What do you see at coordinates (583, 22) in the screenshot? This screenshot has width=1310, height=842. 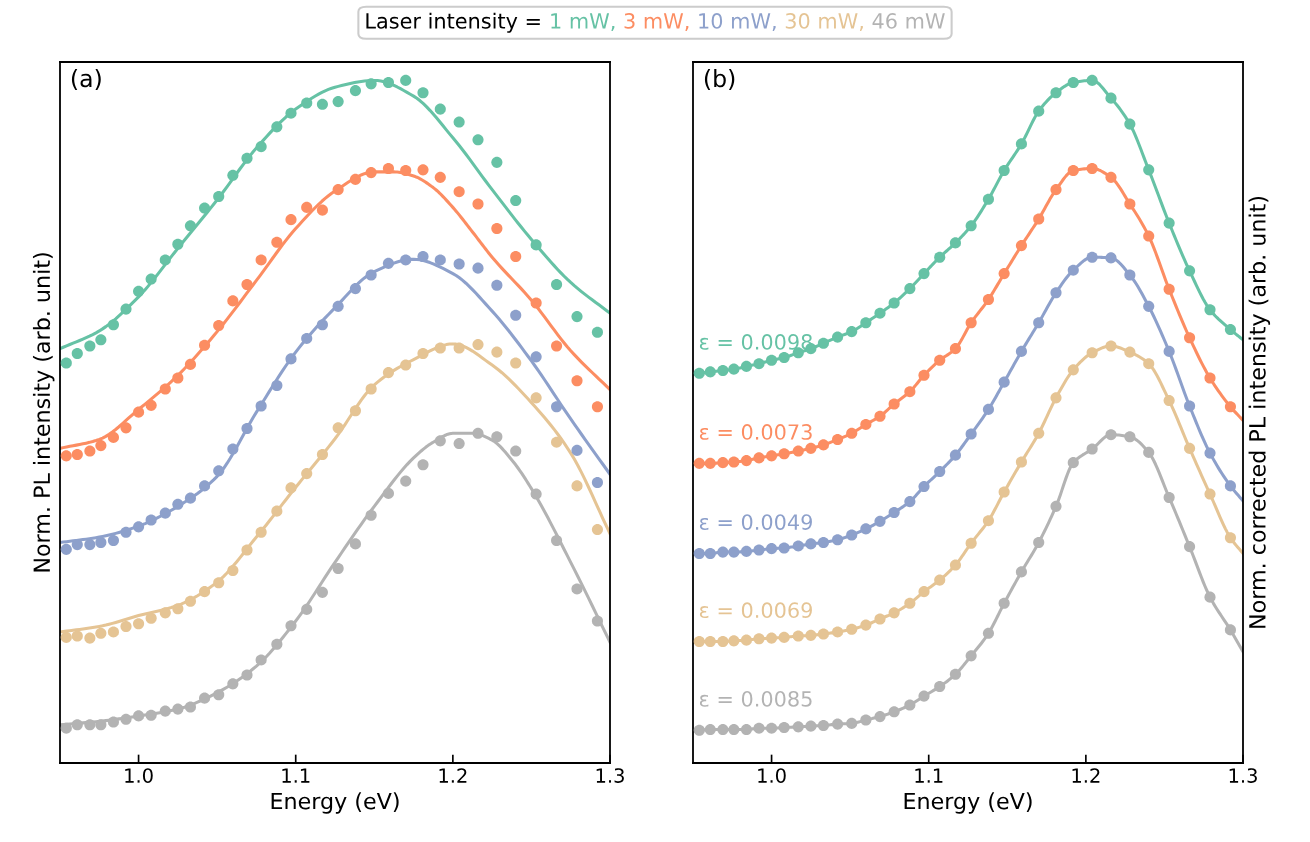 I see `text: 1 mW,` at bounding box center [583, 22].